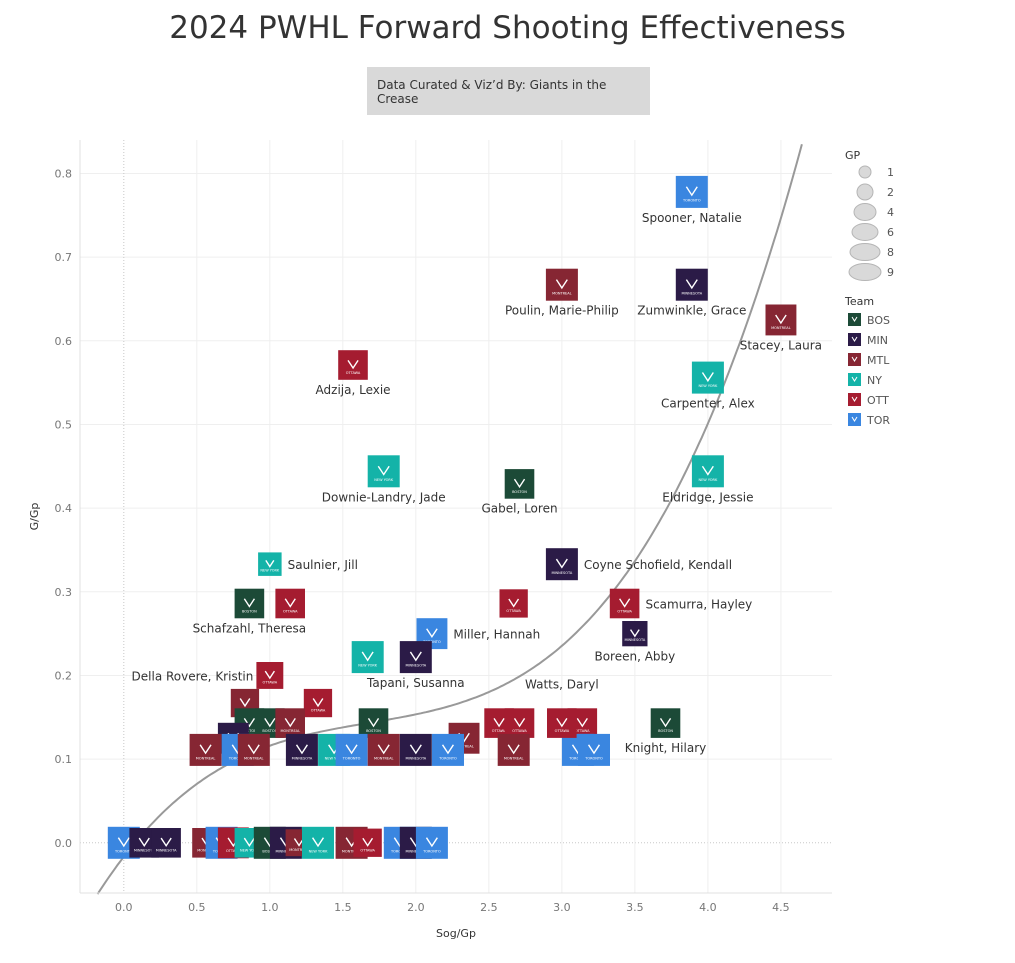 This screenshot has height=963, width=1015. I want to click on legend-team-title: Team, so click(859, 301).